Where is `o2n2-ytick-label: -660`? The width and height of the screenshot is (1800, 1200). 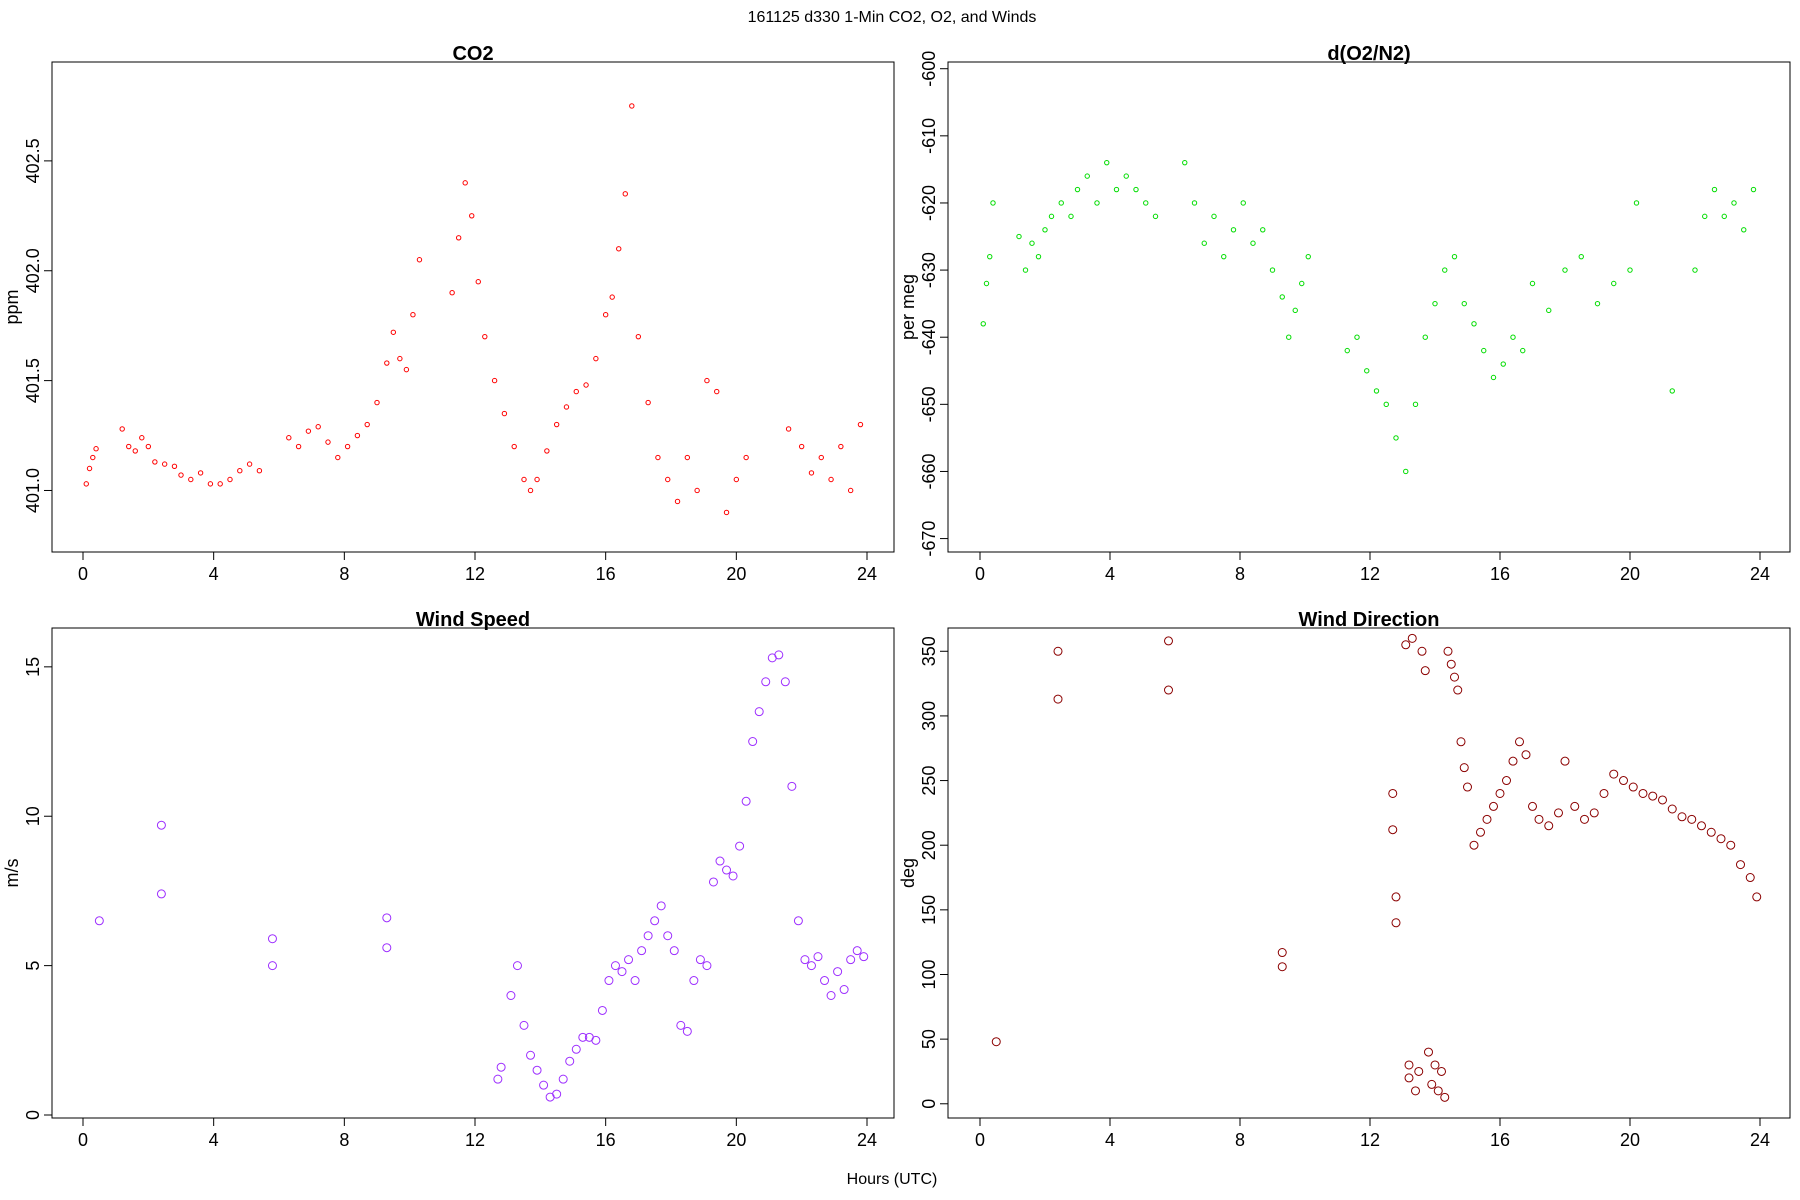 o2n2-ytick-label: -660 is located at coordinates (929, 471).